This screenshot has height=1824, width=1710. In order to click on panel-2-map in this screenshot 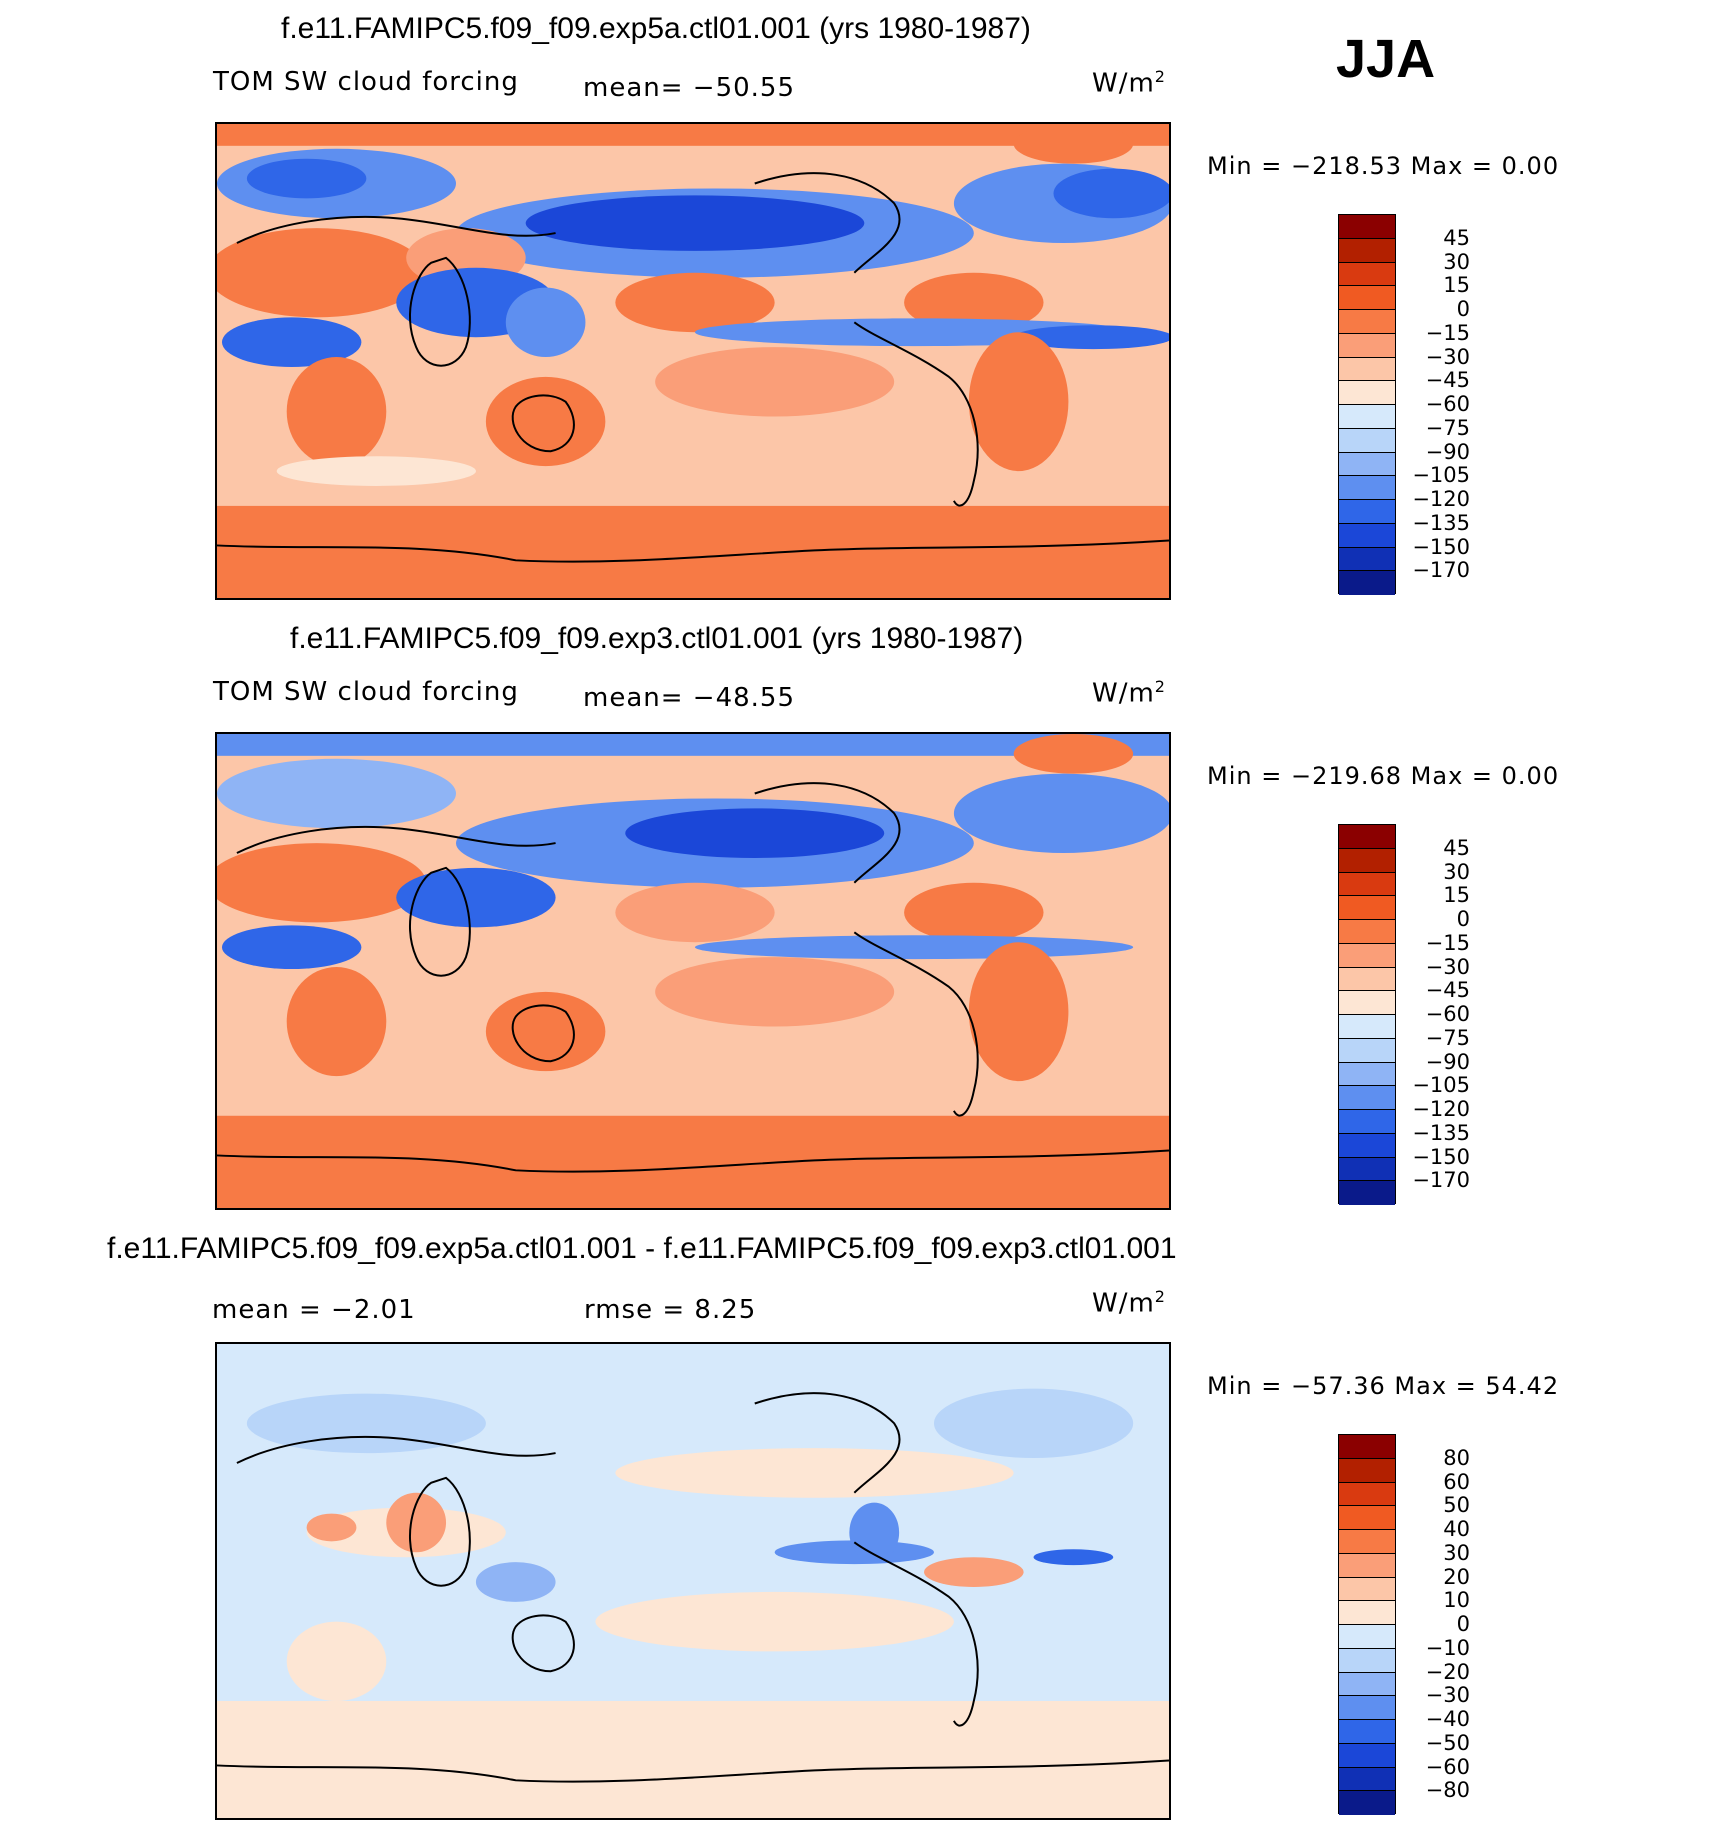, I will do `click(693, 971)`.